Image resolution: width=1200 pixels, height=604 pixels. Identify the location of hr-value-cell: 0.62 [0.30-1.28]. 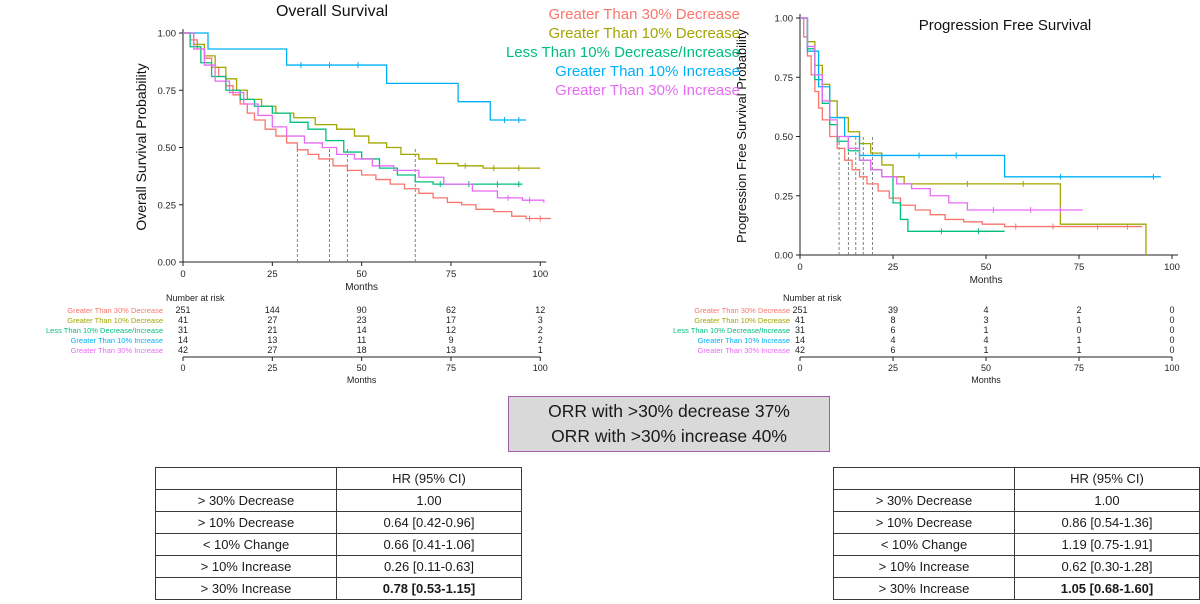
(1107, 566).